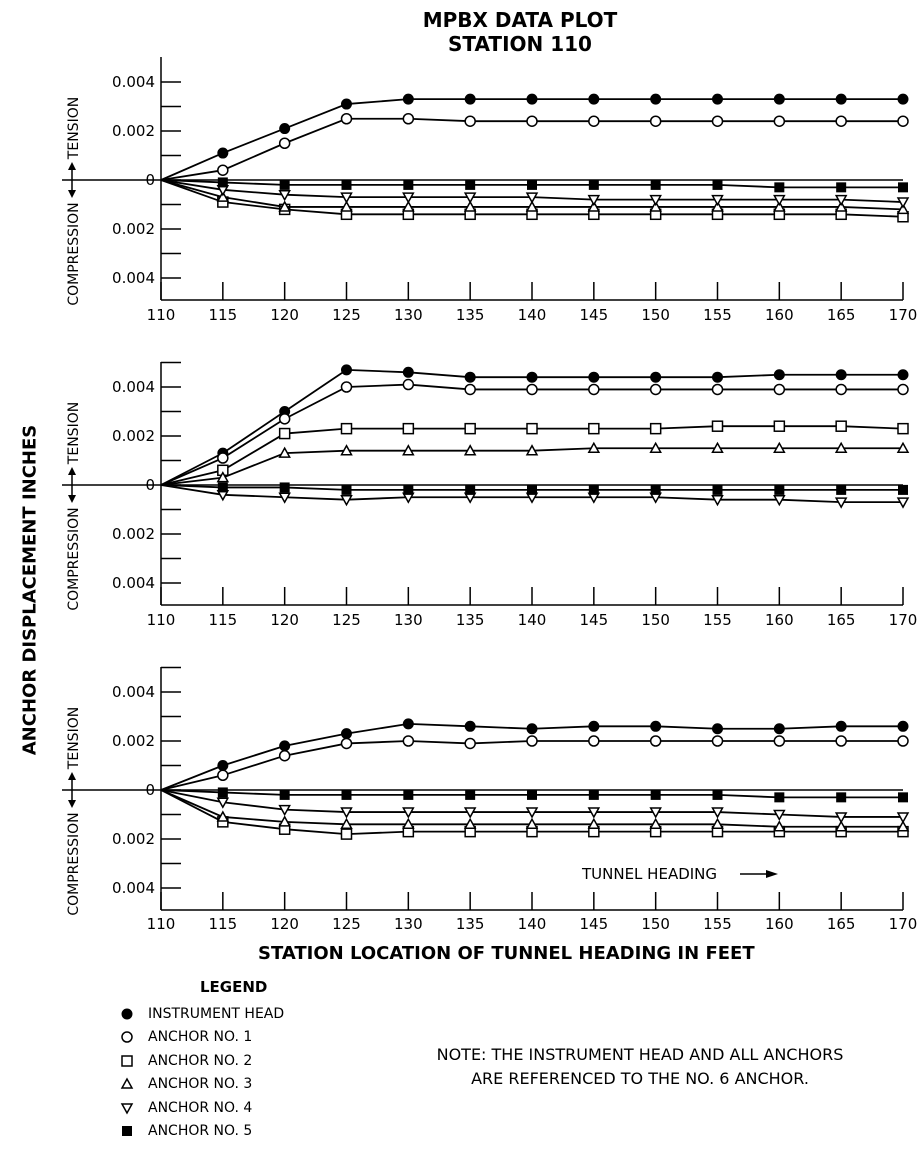 The image size is (922, 1154). Describe the element at coordinates (161, 620) in the screenshot. I see `x-tick-label: 110` at that location.